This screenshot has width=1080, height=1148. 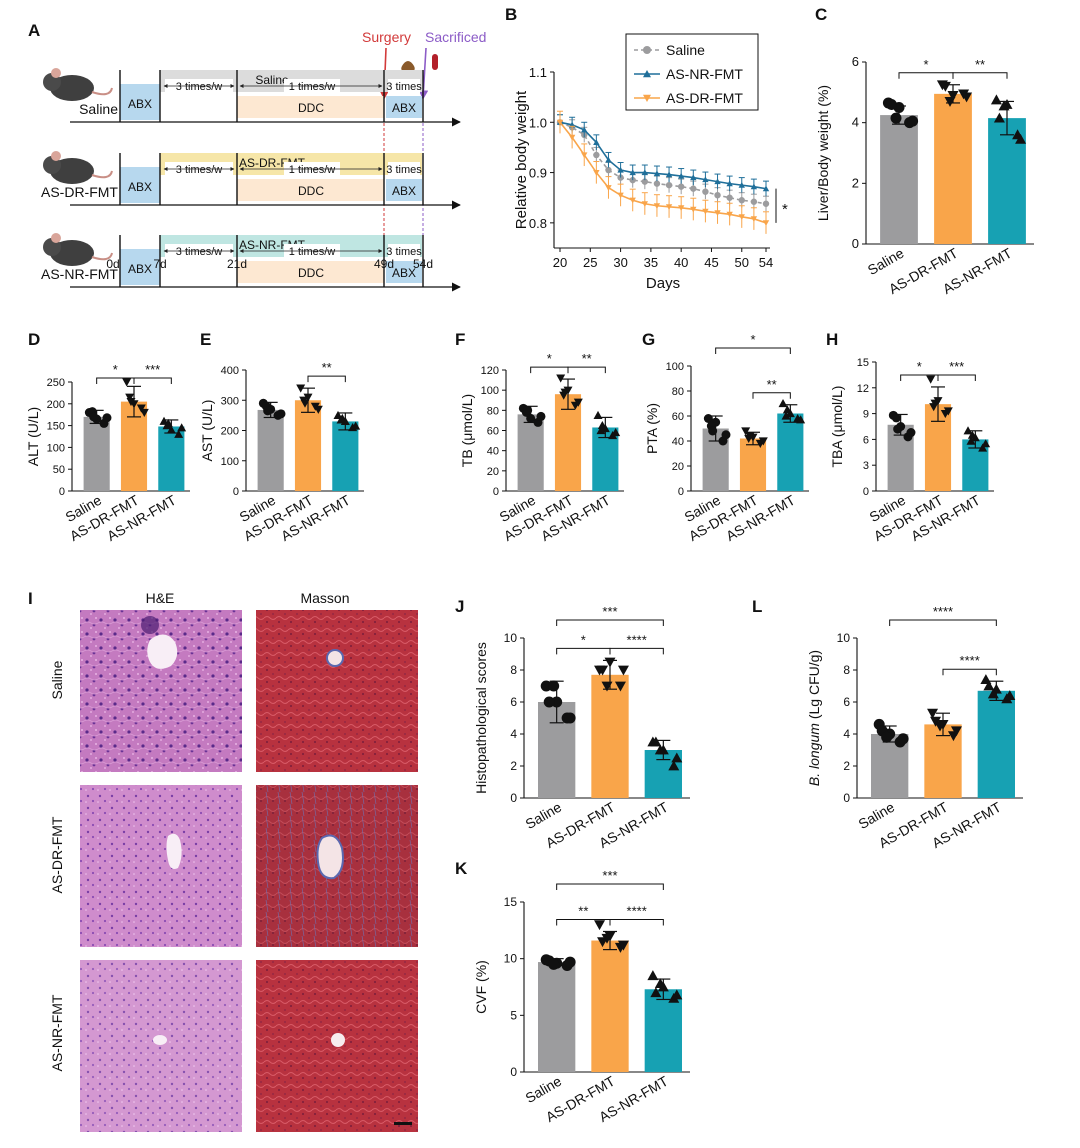 I want to click on day-7: 7d, so click(x=159, y=264).